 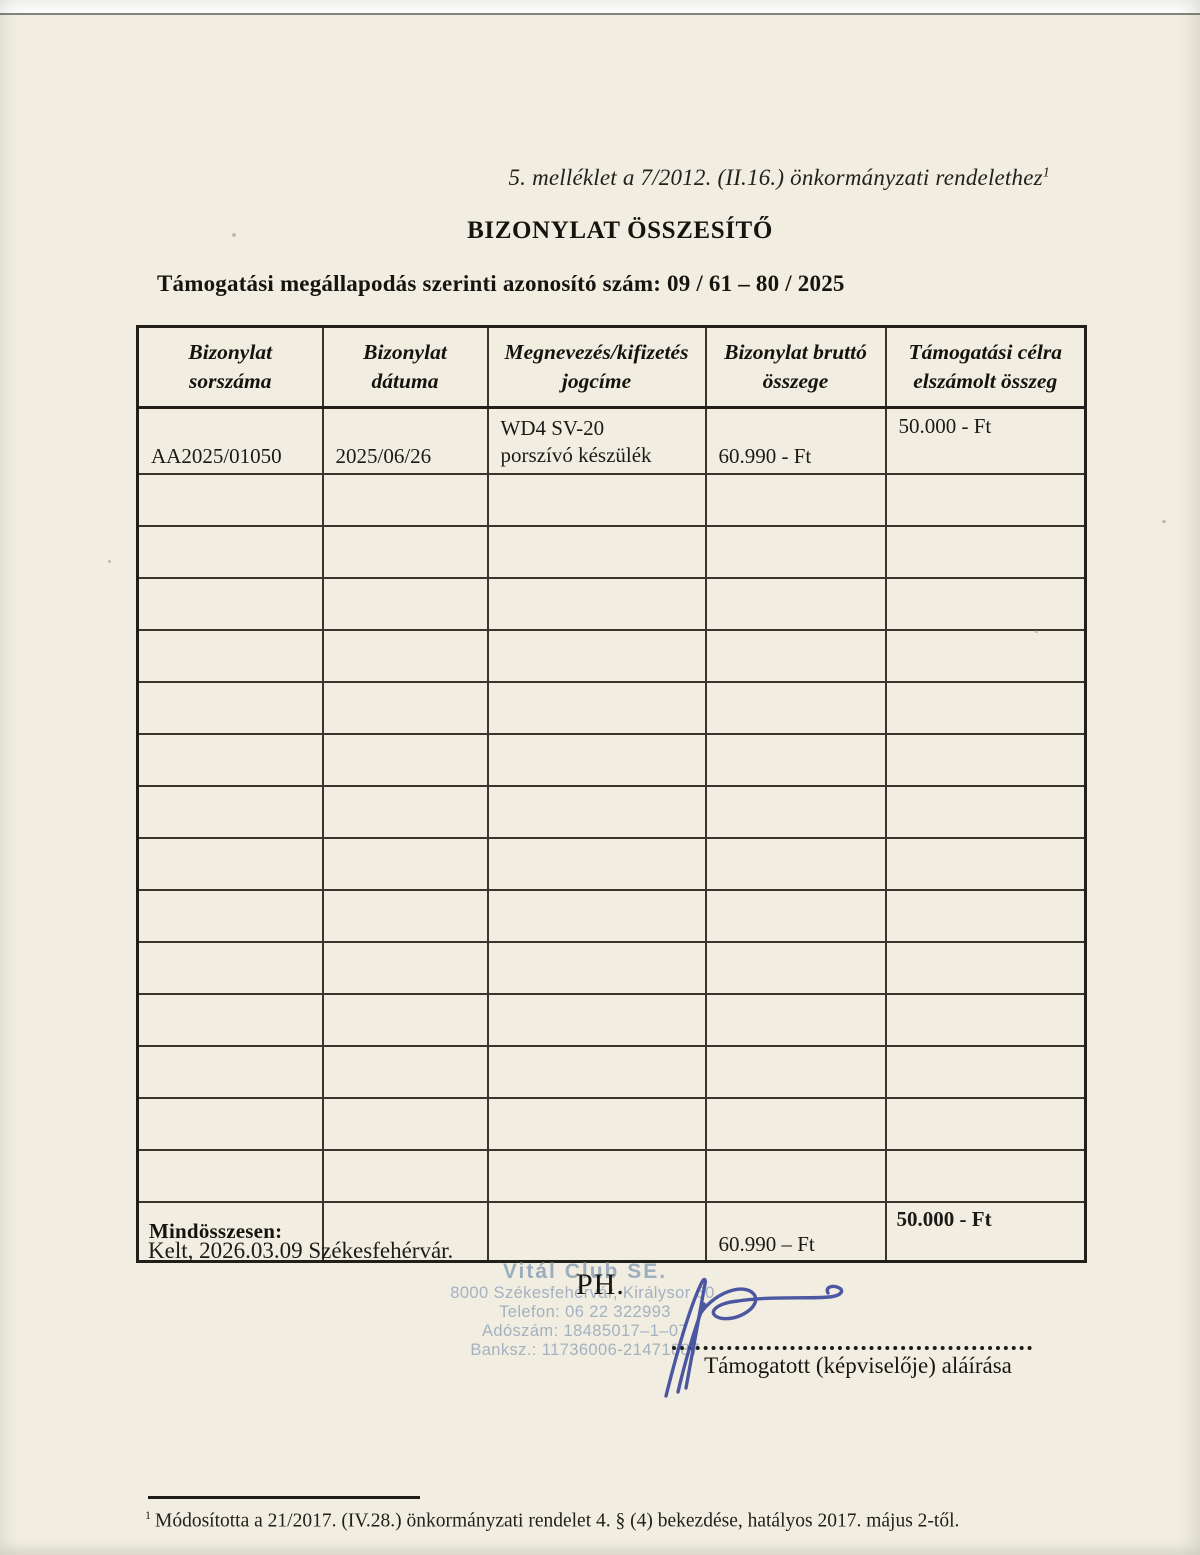 I want to click on header-megnevezes-jogcim: Megnevezés/kifizetés jogcíme, so click(x=596, y=367).